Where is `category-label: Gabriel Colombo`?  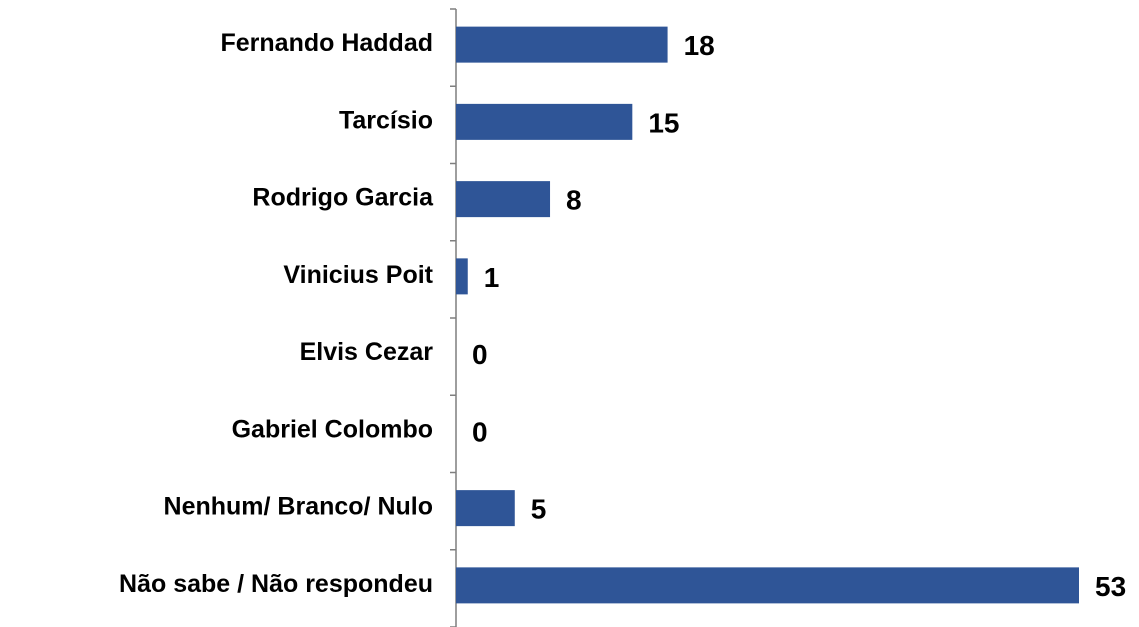
category-label: Gabriel Colombo is located at coordinates (332, 429).